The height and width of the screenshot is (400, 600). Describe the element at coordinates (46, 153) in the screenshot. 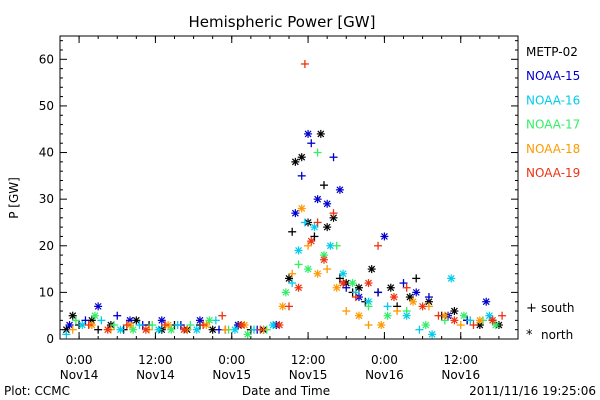

I see `y-tick-label: 40` at that location.